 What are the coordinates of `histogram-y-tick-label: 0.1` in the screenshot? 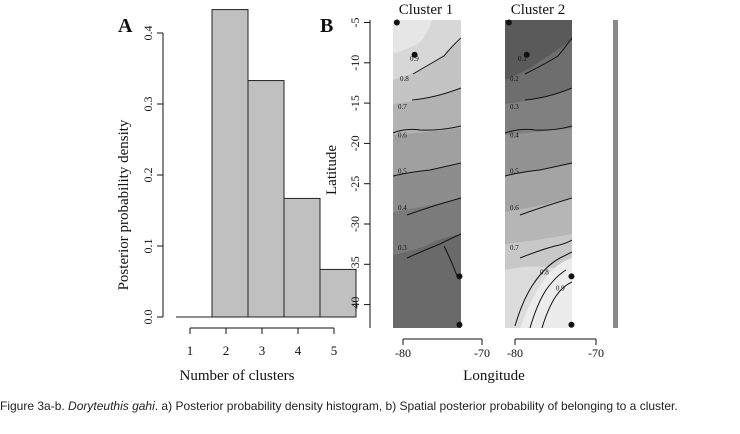 It's located at (148, 246).